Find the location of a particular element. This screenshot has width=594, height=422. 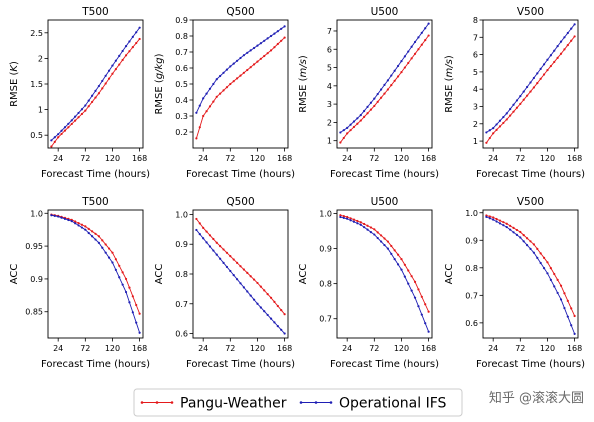

y-tick-label: 0.9 is located at coordinates (325, 249).